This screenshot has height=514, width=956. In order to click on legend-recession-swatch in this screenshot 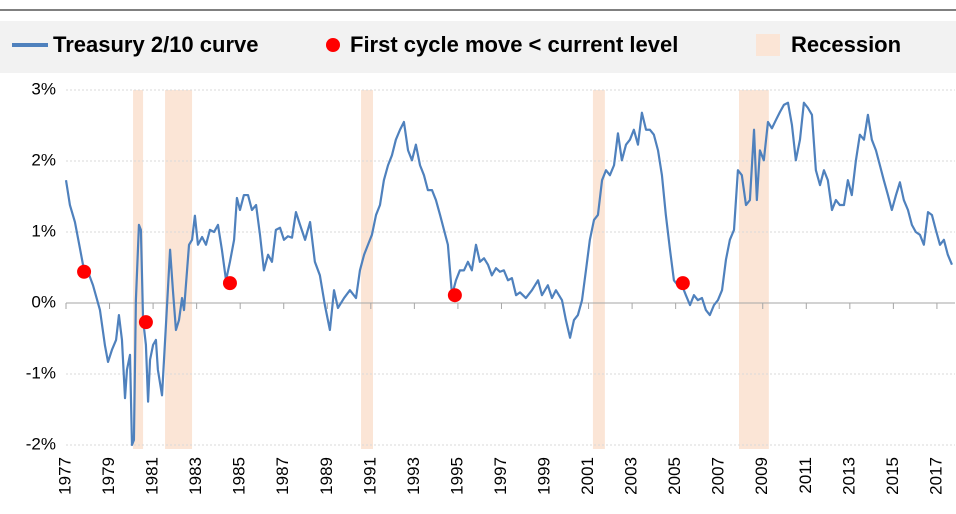, I will do `click(768, 45)`.